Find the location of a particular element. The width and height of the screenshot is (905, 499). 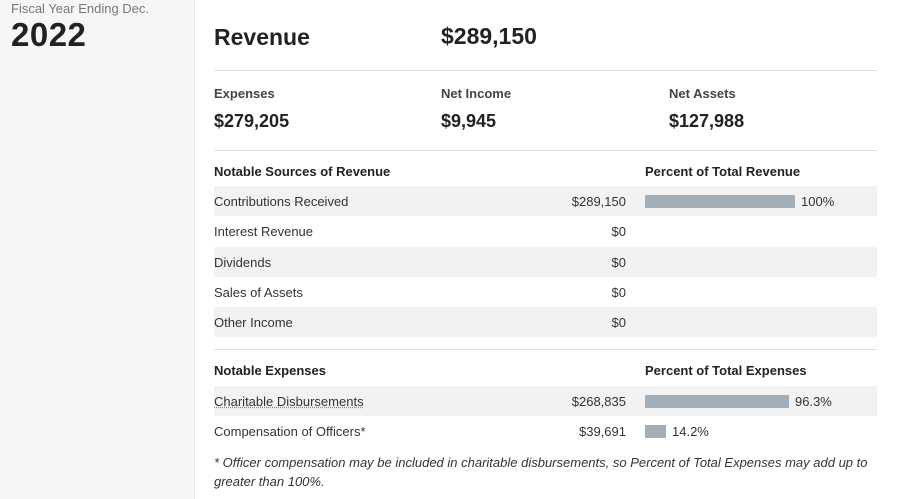

expenses-row: Charitable Disbursements $268,835 96.3% is located at coordinates (545, 401).